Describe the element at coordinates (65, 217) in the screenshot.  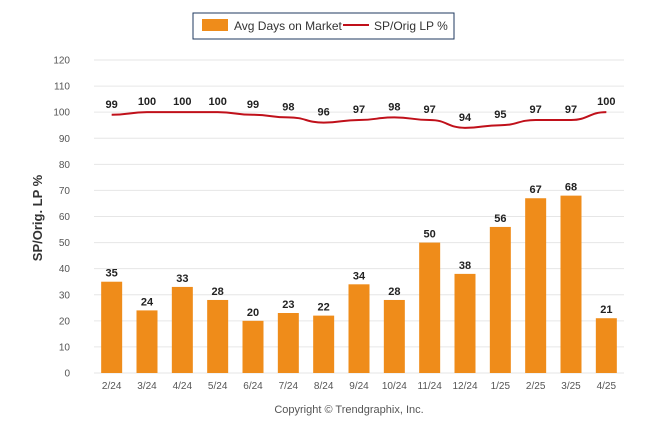
I see `y-tick-label: 60` at that location.